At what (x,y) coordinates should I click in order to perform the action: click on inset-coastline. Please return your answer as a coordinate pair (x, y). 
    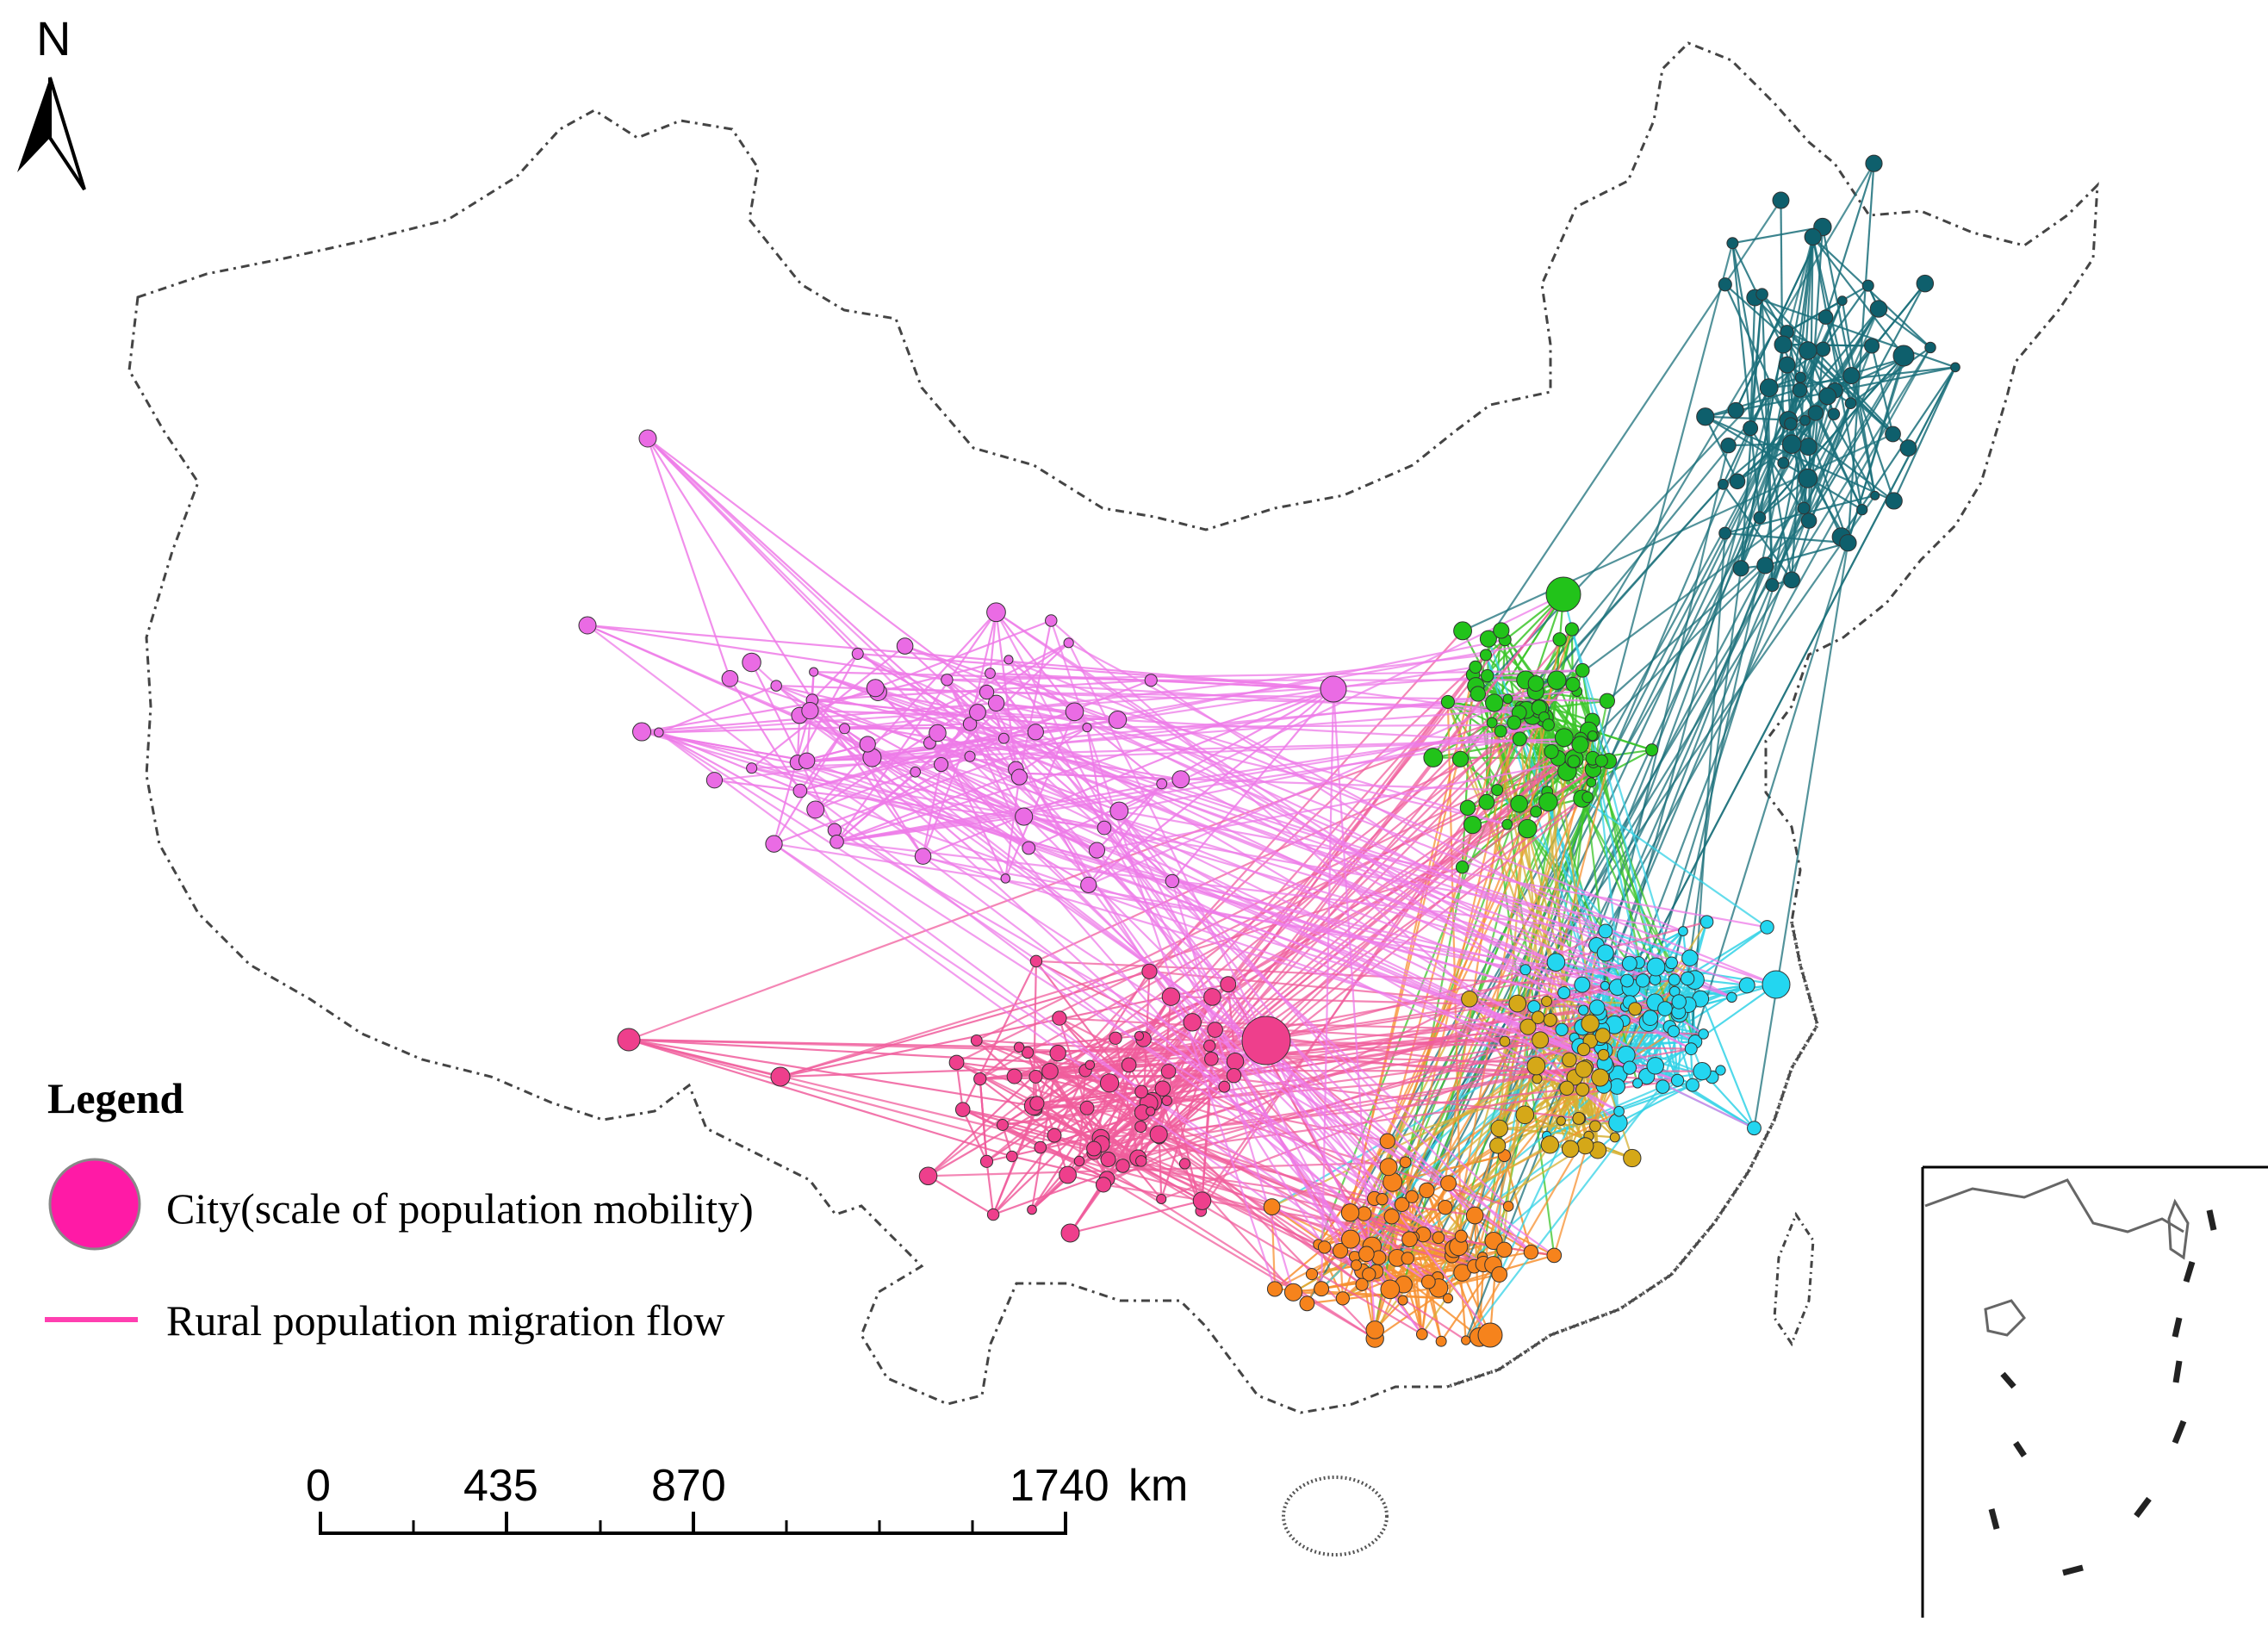
    Looking at the image, I should click on (2054, 1205).